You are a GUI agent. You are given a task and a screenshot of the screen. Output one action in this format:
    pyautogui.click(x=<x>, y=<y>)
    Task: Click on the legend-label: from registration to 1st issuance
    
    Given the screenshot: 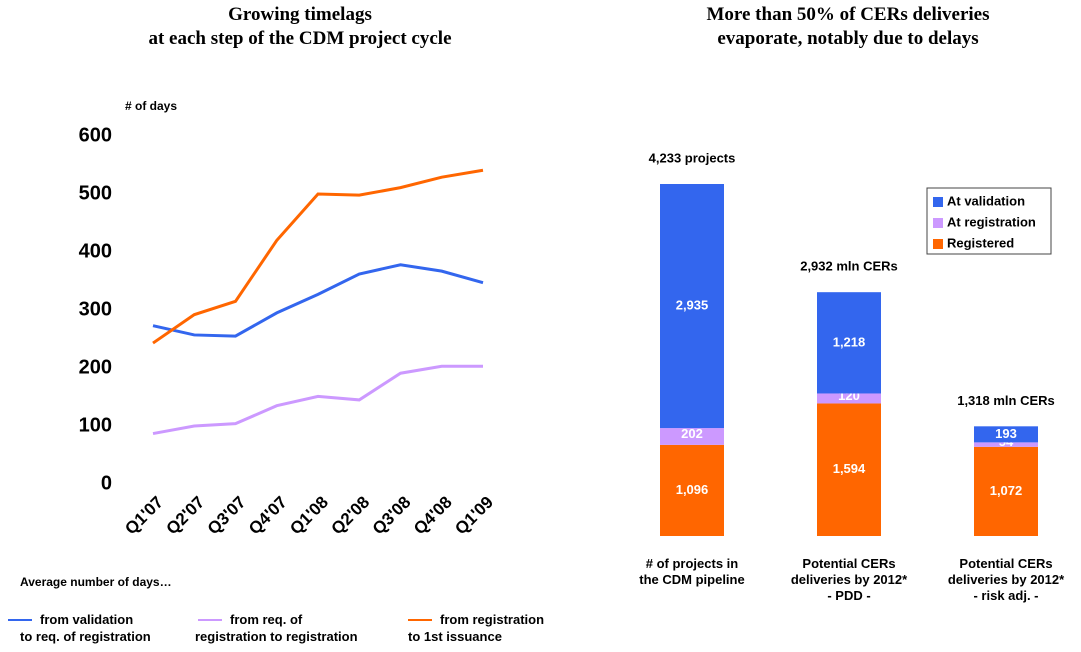 What is the action you would take?
    pyautogui.click(x=476, y=628)
    